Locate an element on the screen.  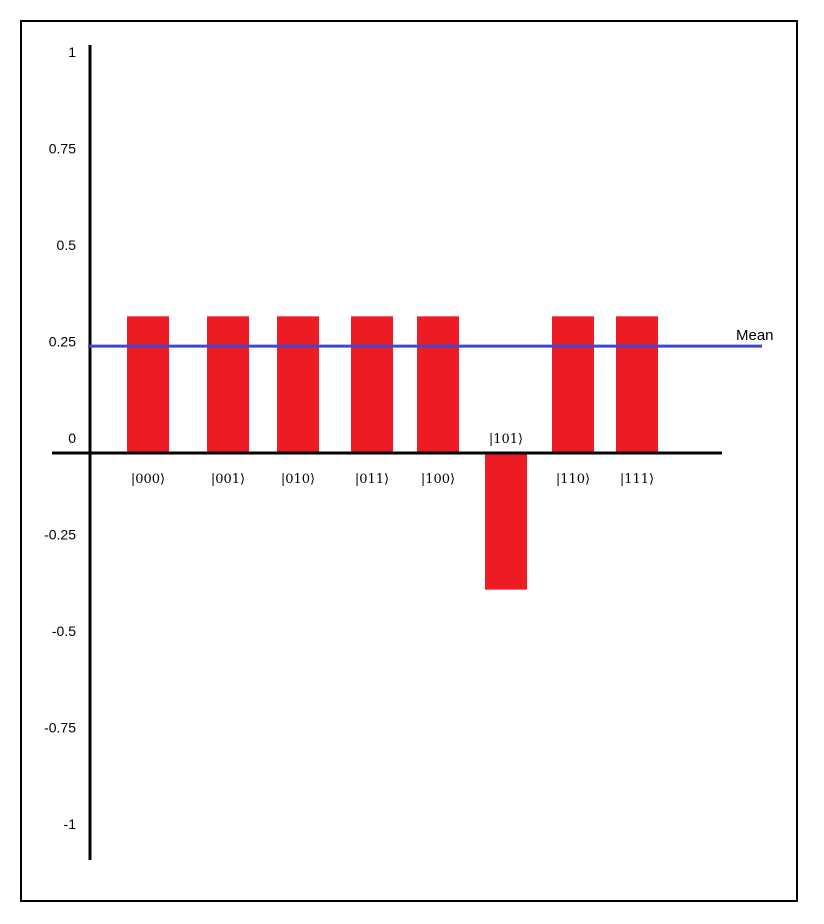
y-tick-label: 0 is located at coordinates (72, 438).